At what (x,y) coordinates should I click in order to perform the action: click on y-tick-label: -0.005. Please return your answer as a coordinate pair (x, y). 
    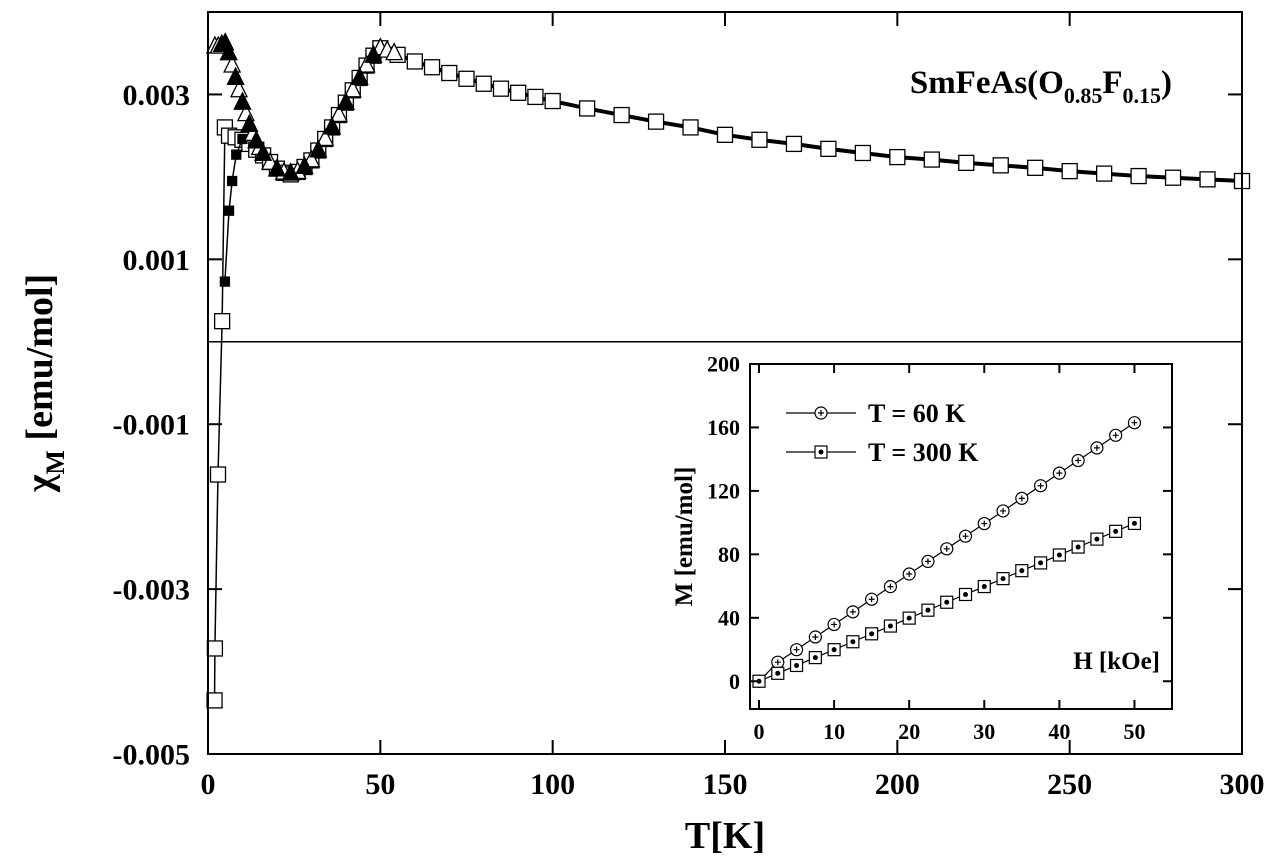
    Looking at the image, I should click on (152, 755).